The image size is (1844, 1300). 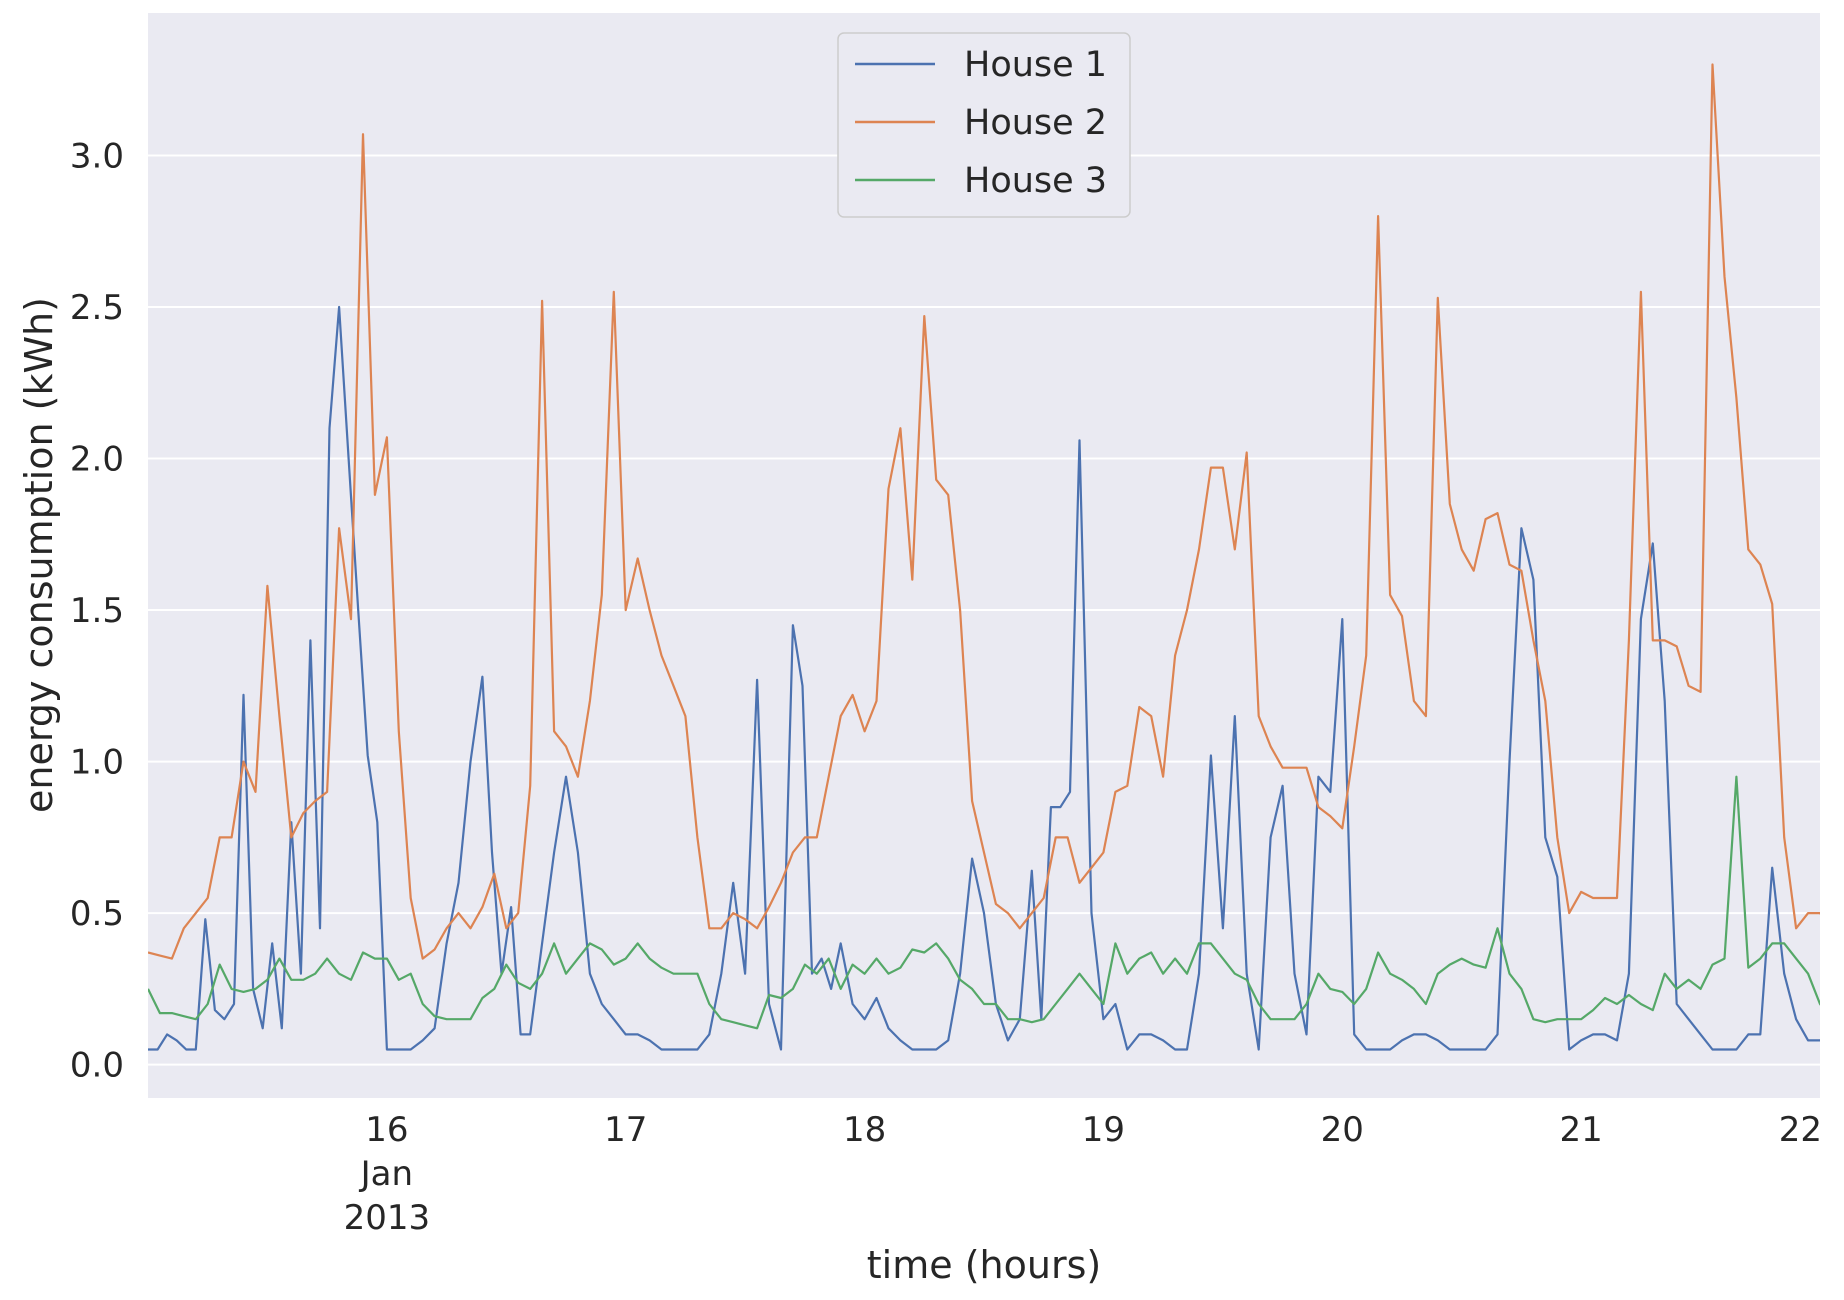 What do you see at coordinates (97, 1066) in the screenshot?
I see `y-tick-label: 0.0` at bounding box center [97, 1066].